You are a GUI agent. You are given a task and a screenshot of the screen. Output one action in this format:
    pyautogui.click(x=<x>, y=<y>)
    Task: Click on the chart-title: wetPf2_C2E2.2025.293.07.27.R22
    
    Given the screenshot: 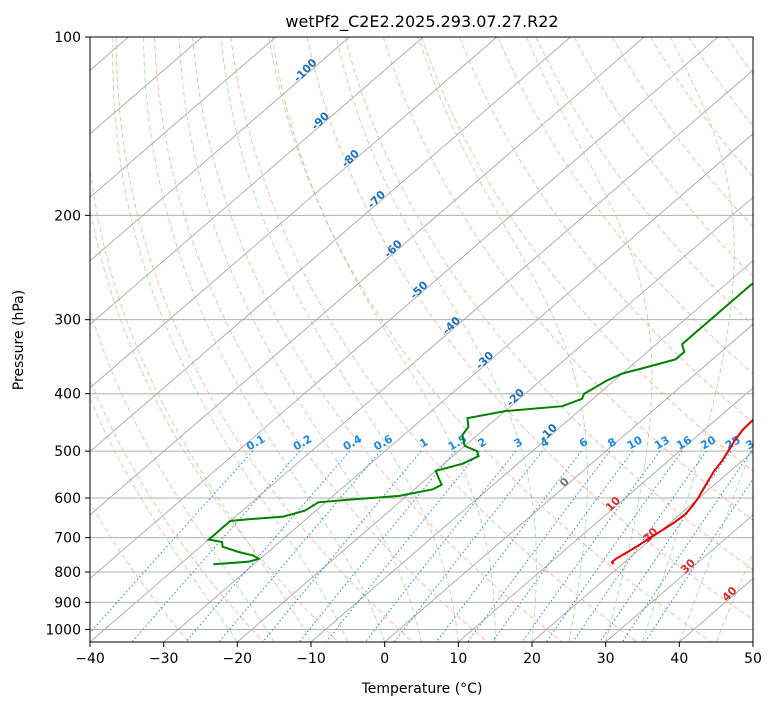 What is the action you would take?
    pyautogui.click(x=421, y=22)
    